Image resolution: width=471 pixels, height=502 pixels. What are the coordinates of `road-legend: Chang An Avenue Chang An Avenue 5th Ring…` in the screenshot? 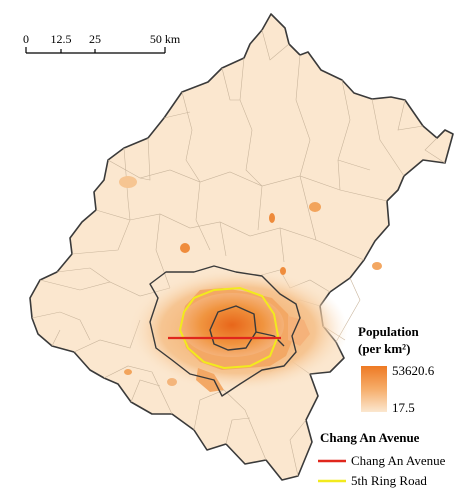 It's located at (382, 459).